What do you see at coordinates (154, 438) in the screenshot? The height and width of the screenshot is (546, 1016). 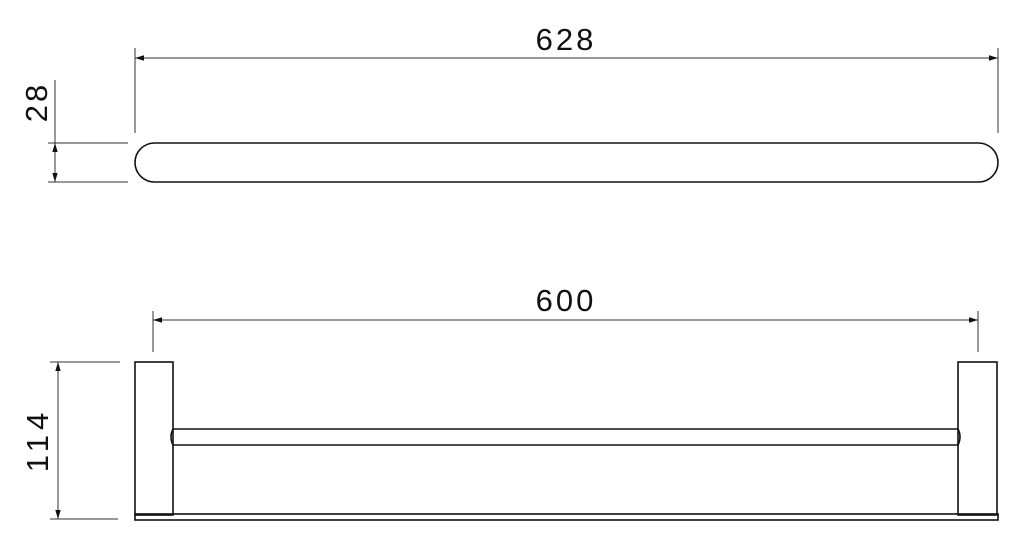 I see `left-bracket` at bounding box center [154, 438].